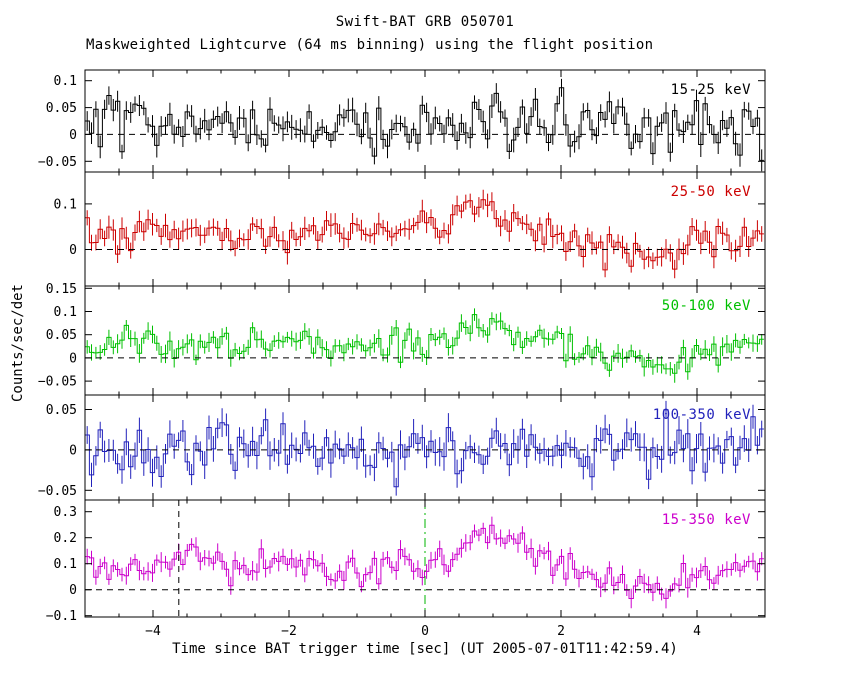  Describe the element at coordinates (711, 90) in the screenshot. I see `energy-band-label: 15-25 keV` at that location.